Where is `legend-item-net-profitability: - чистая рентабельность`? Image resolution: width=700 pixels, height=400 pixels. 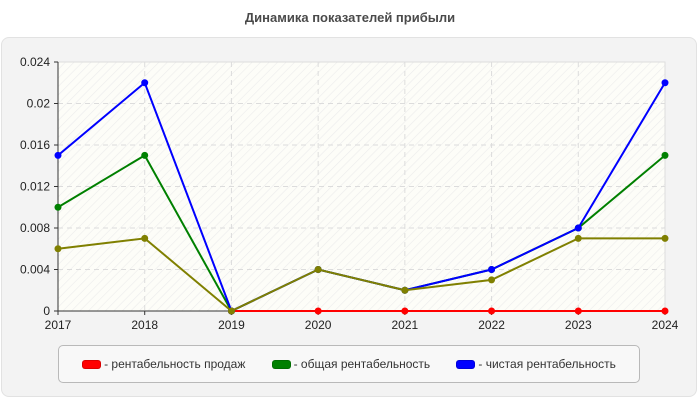
legend-item-net-profitability: - чистая рентабельность is located at coordinates (536, 364).